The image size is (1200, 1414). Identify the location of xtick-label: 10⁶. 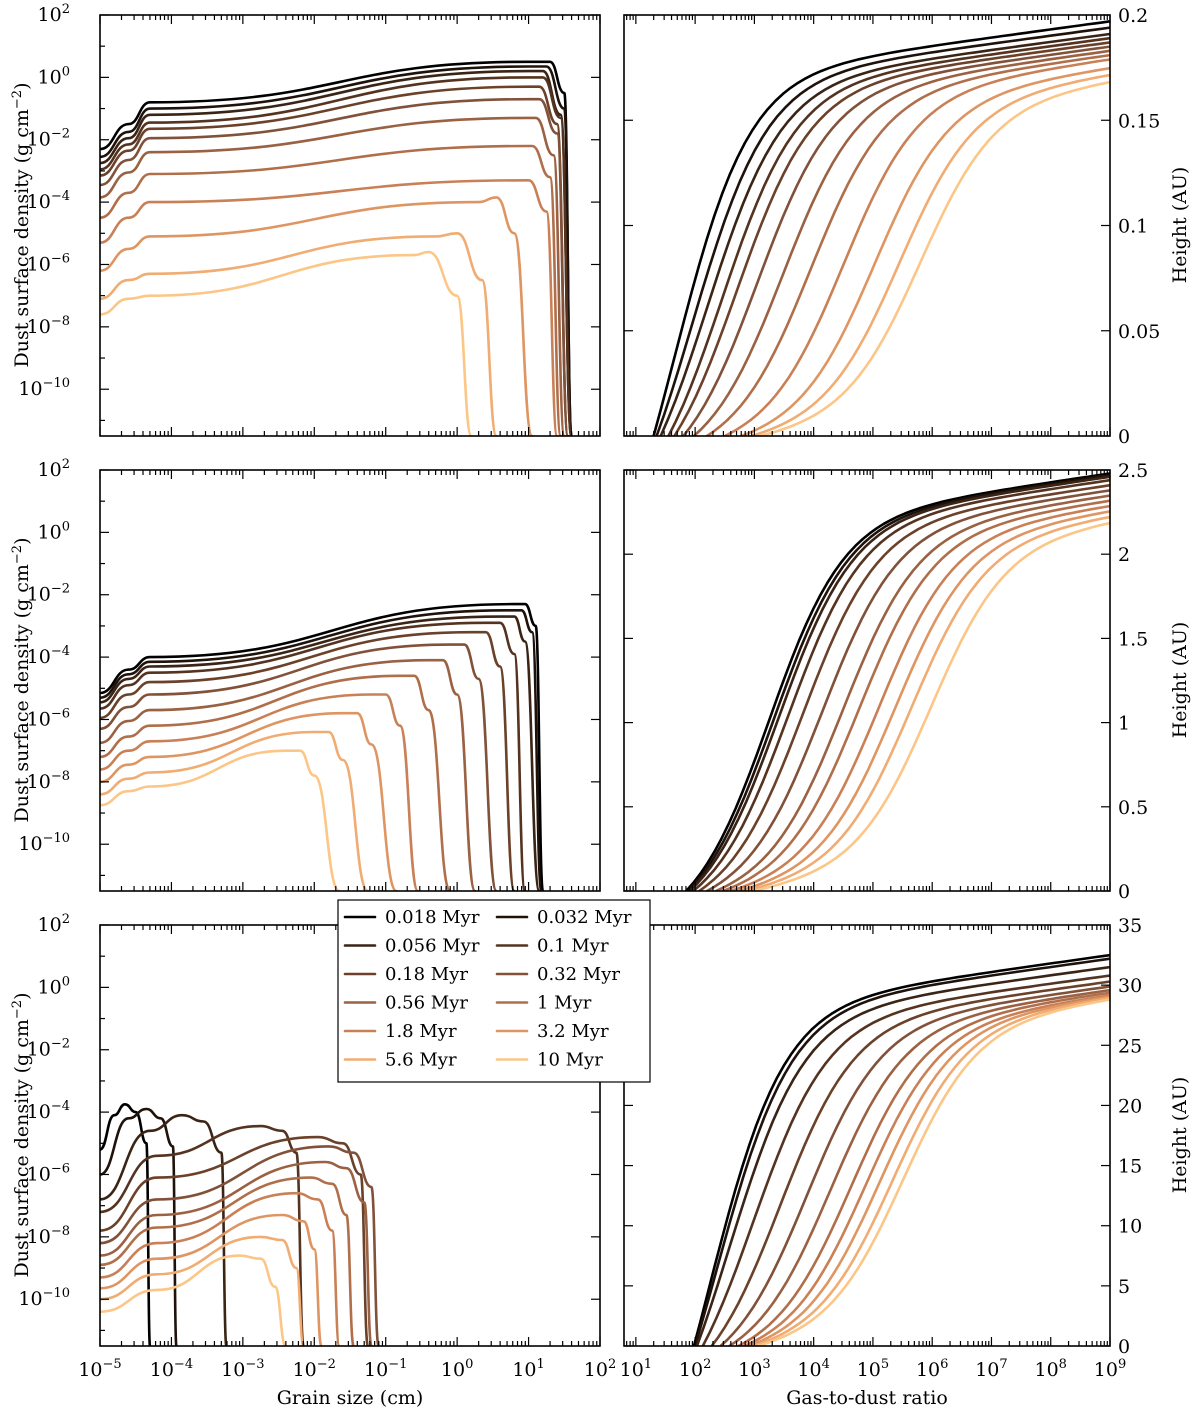
(932, 1369).